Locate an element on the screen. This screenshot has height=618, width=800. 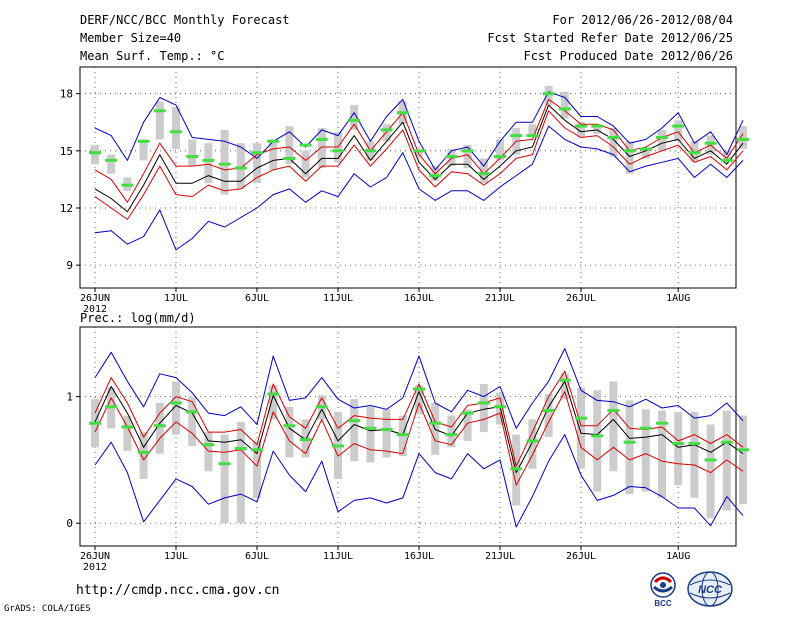
panel1-lower-line is located at coordinates (419, 165).